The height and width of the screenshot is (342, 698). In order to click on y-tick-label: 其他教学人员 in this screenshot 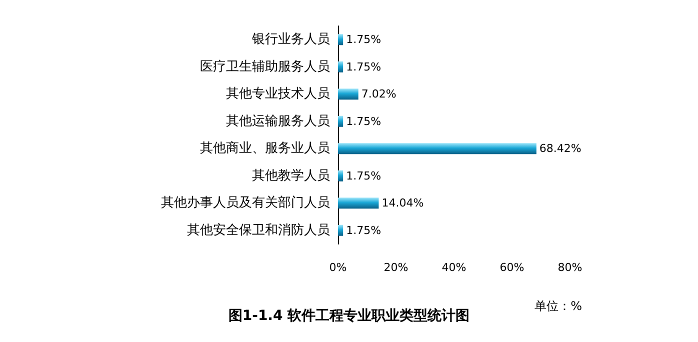, I will do `click(291, 176)`.